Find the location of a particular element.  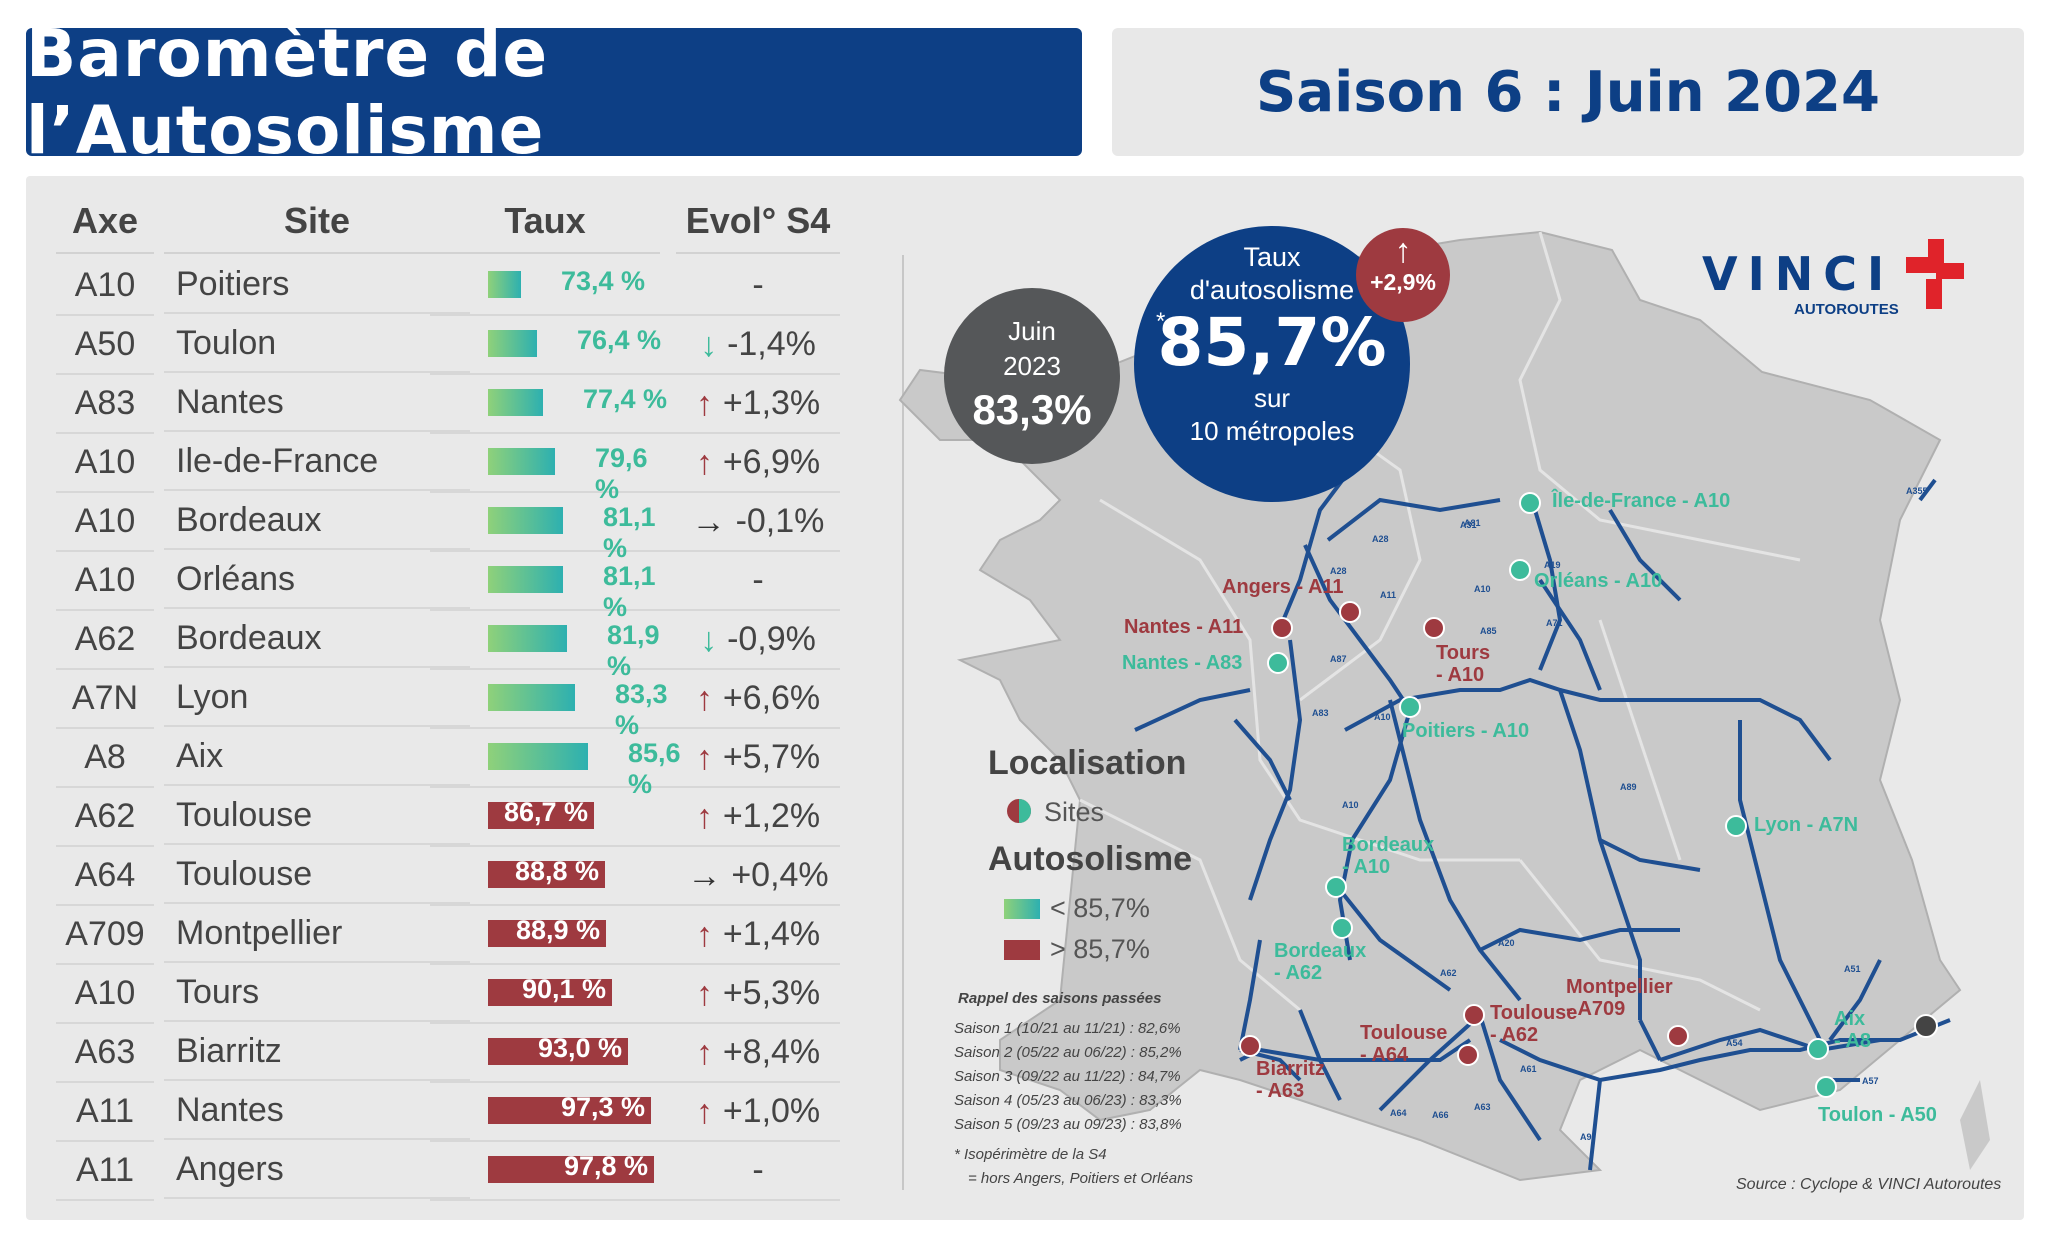

season-title: Saison 6 : Juin 2024 is located at coordinates (1568, 92).